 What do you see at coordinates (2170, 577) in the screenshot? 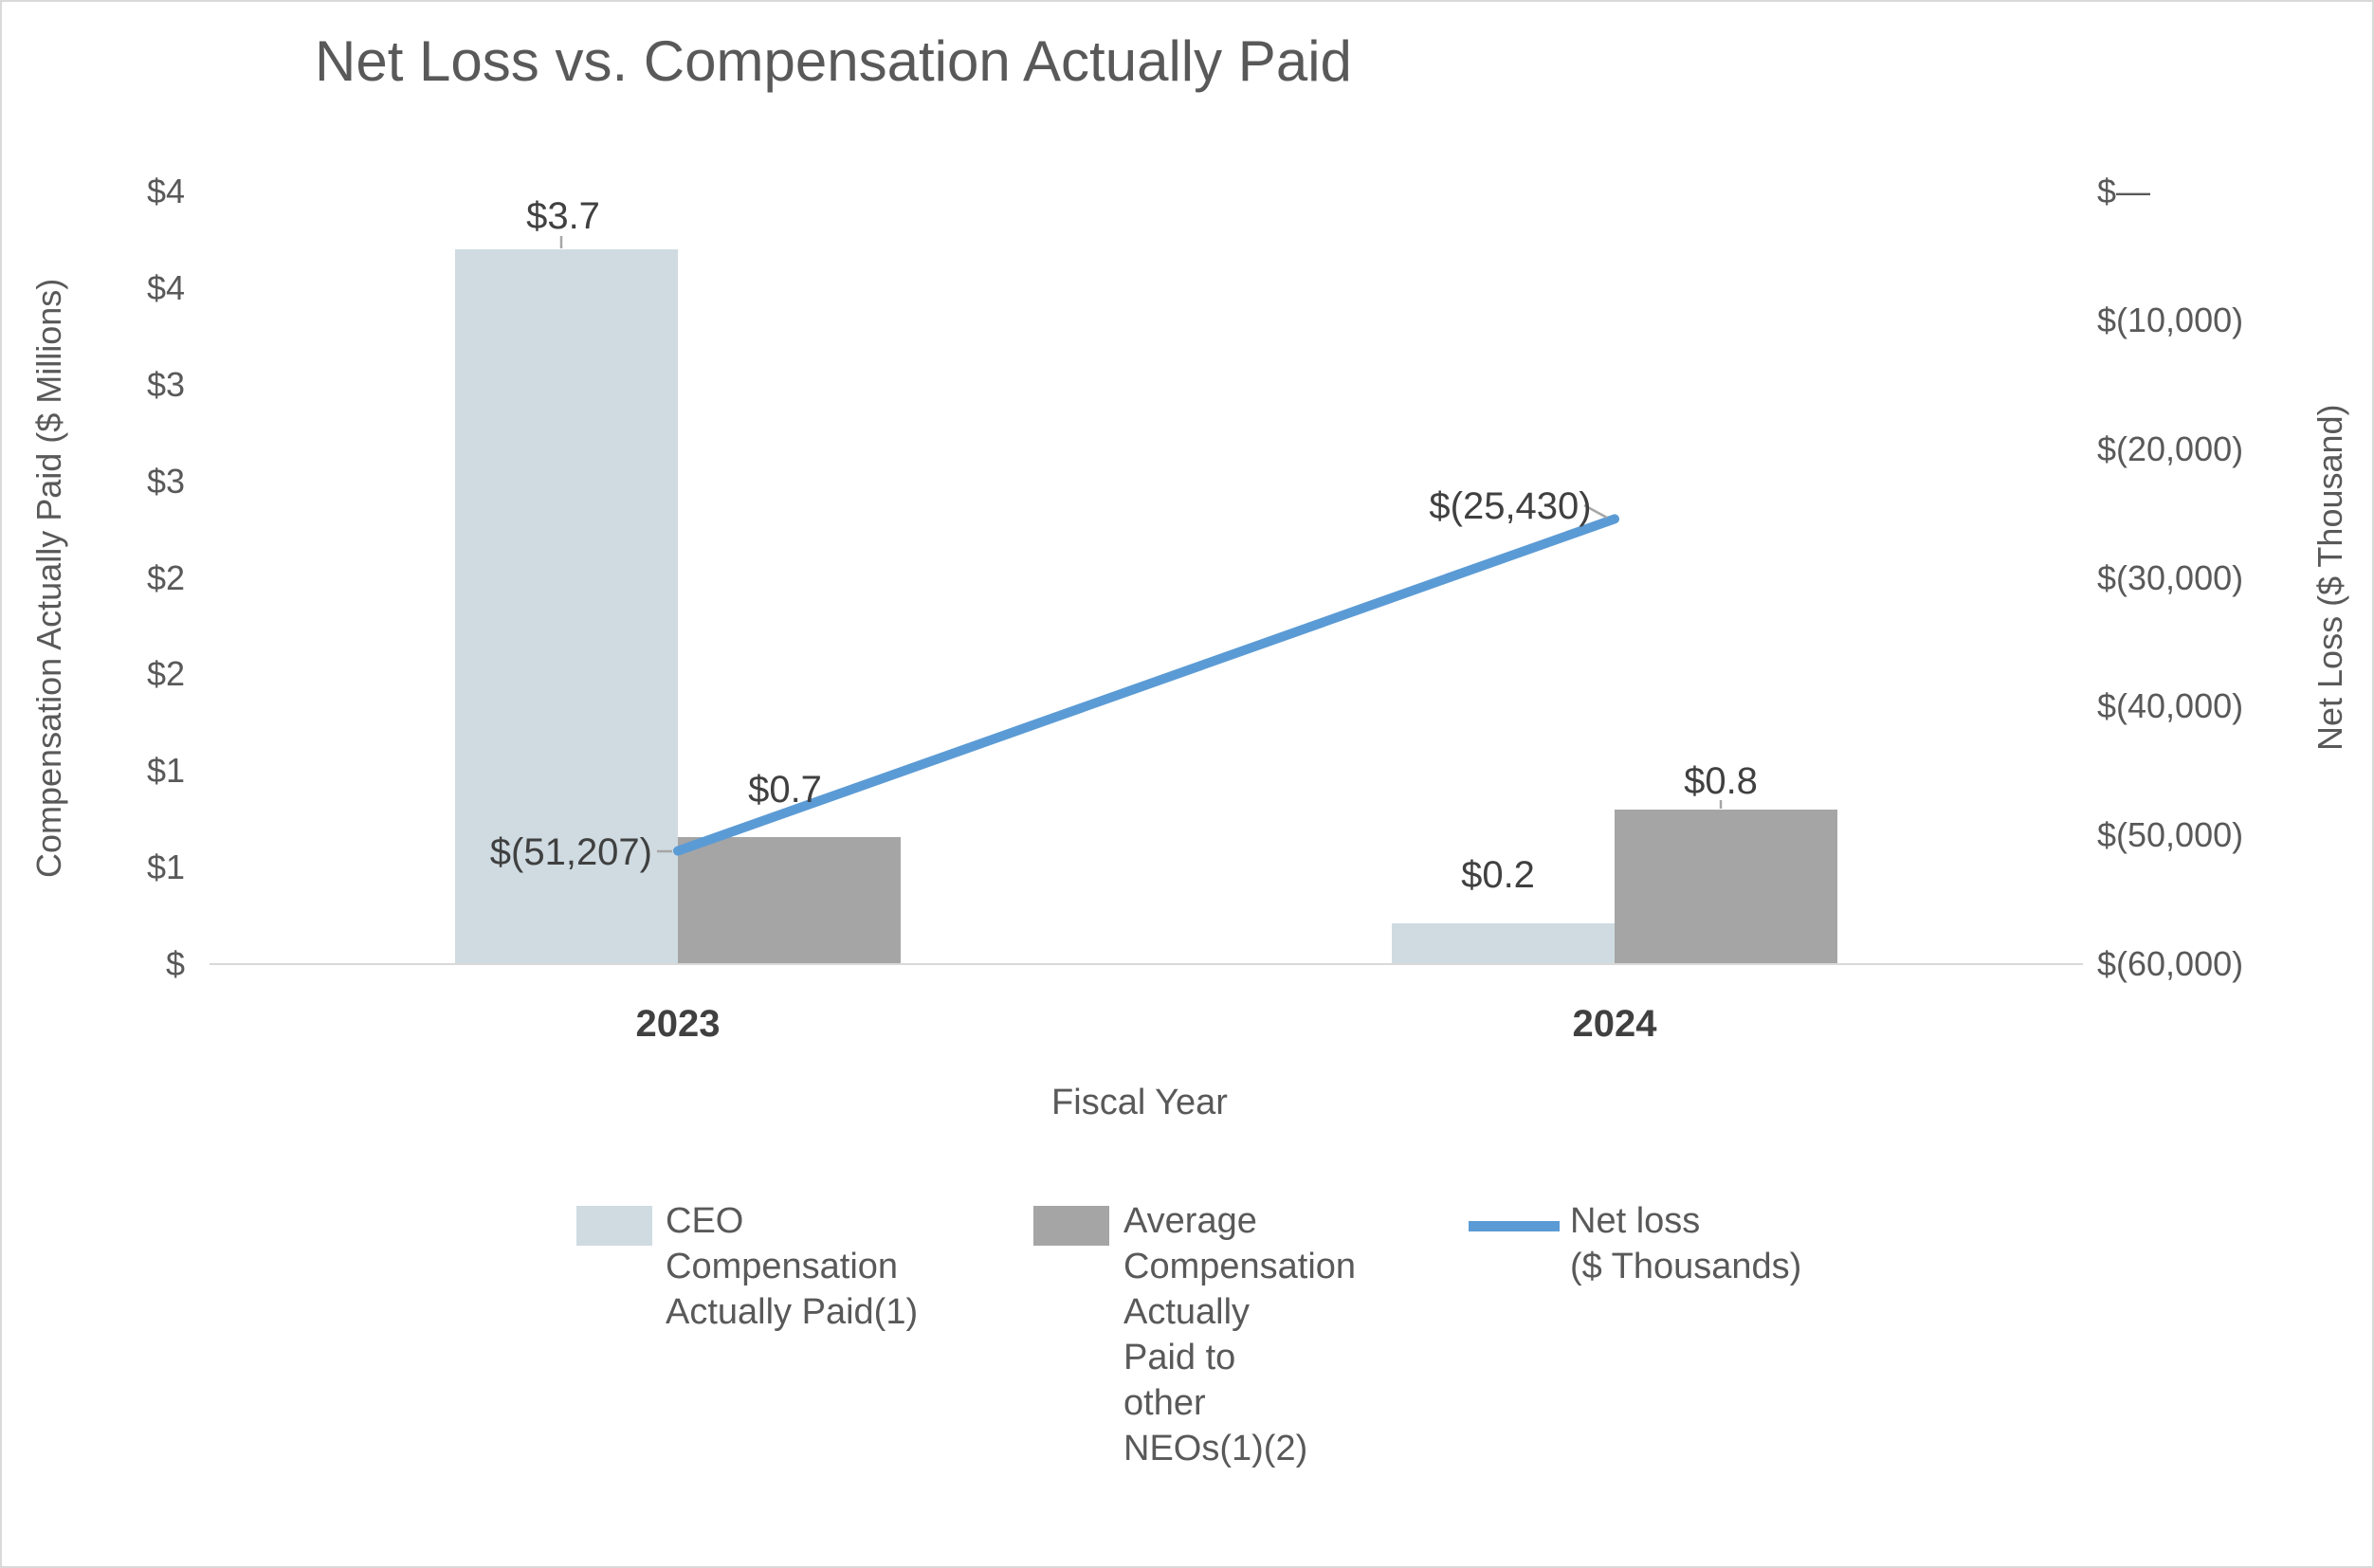
I see `right-axis-tick-label: $(30,000)` at bounding box center [2170, 577].